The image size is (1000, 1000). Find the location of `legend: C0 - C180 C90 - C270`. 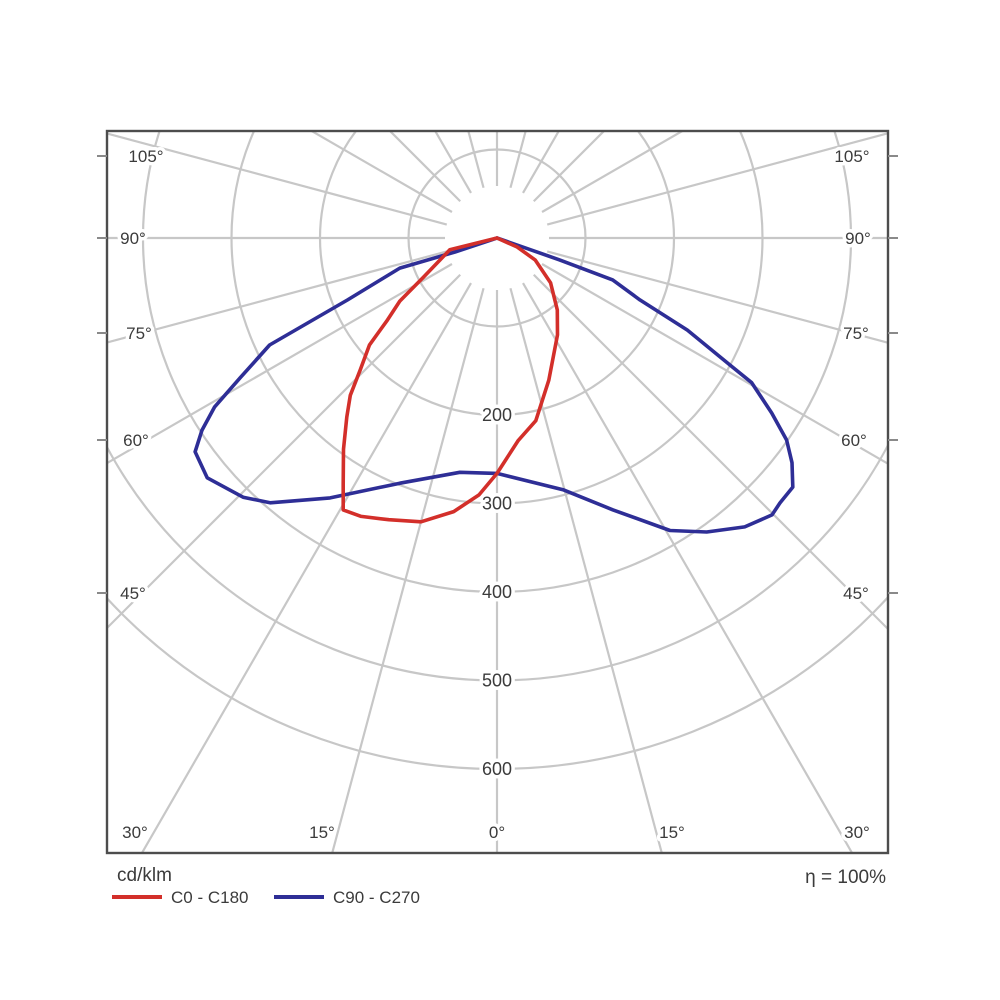

legend: C0 - C180 C90 - C270 is located at coordinates (266, 897).